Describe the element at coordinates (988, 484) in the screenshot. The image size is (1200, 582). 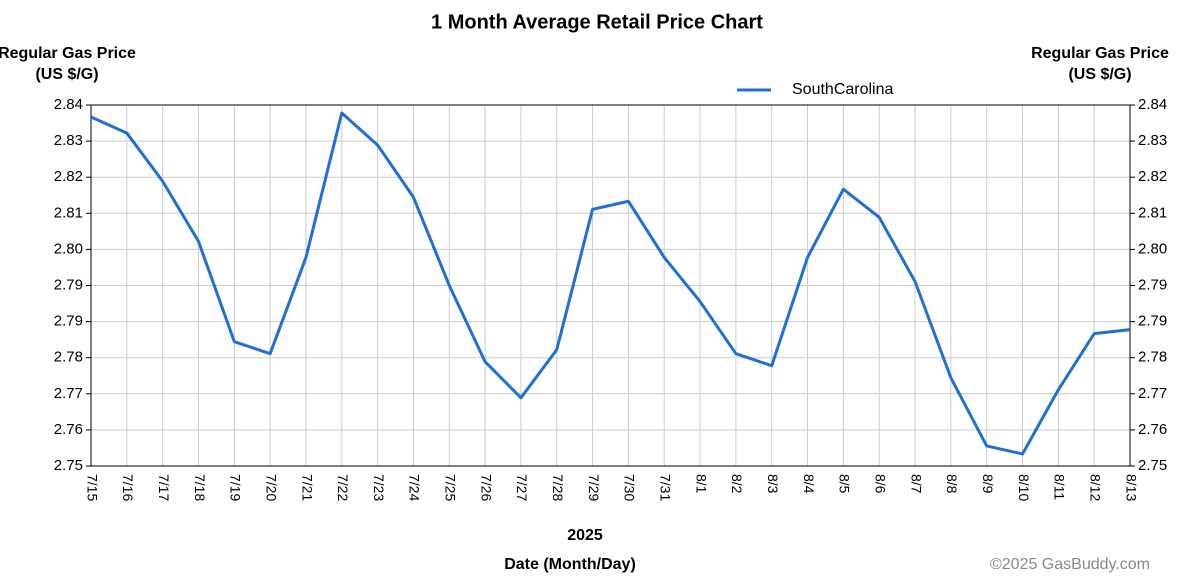
I see `x-tick-label: 8/9` at that location.